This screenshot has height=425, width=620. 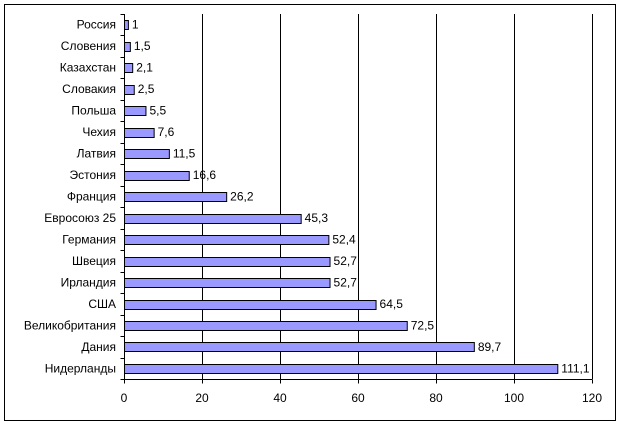 What do you see at coordinates (242, 197) in the screenshot?
I see `data-label-9: 26,2` at bounding box center [242, 197].